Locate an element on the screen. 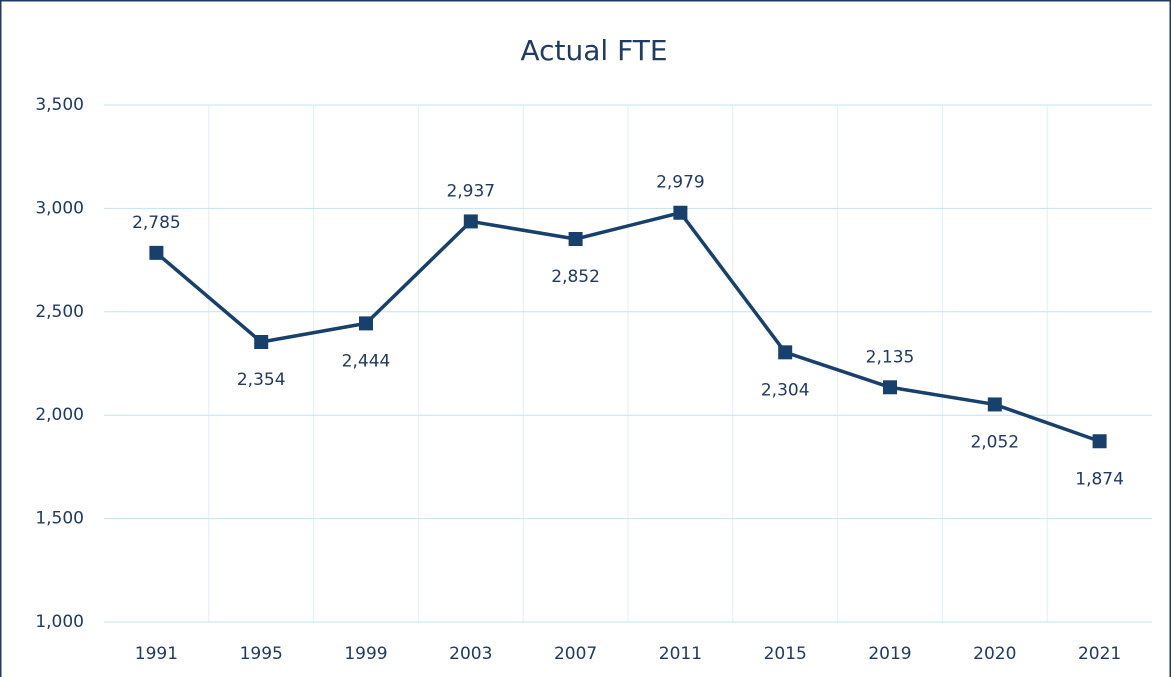 This screenshot has height=677, width=1171. data-label: 2,052 is located at coordinates (994, 442).